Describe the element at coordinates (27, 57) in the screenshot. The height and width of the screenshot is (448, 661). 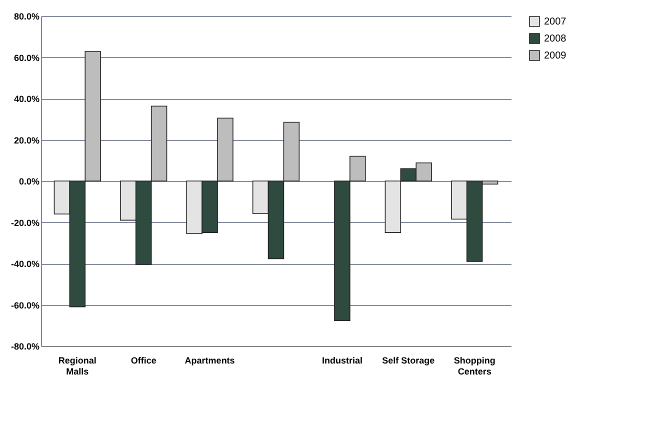
I see `y-tick-label: 60.0%` at that location.